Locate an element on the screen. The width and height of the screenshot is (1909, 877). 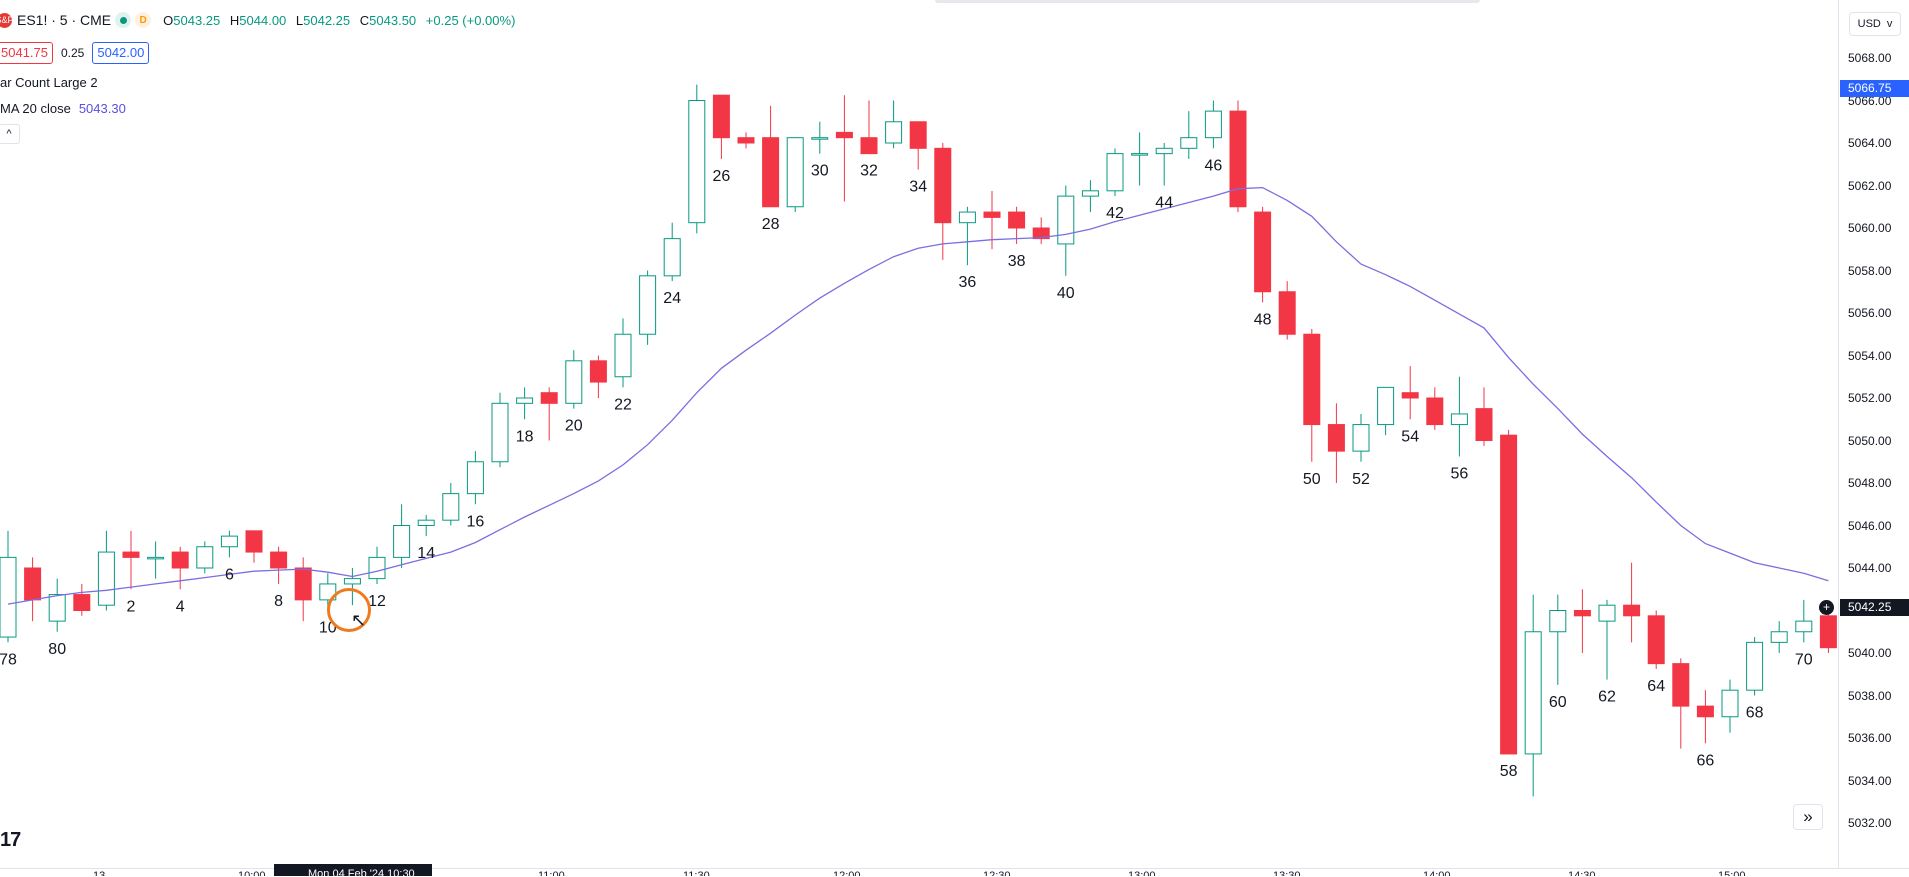
ma-indicator-value: 5043.30 is located at coordinates (102, 108).